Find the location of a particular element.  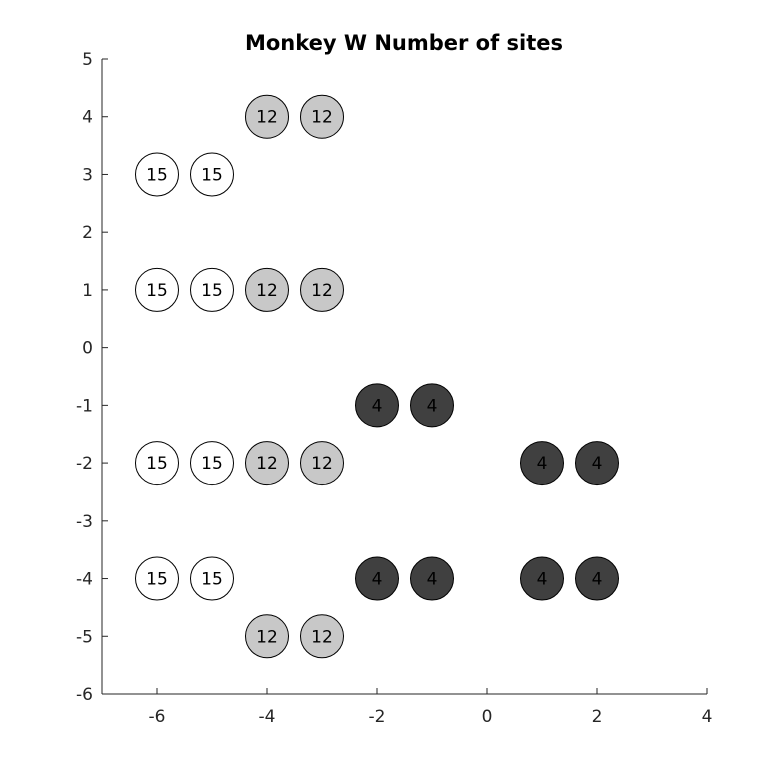

y-tick-label: 2 is located at coordinates (87, 233).